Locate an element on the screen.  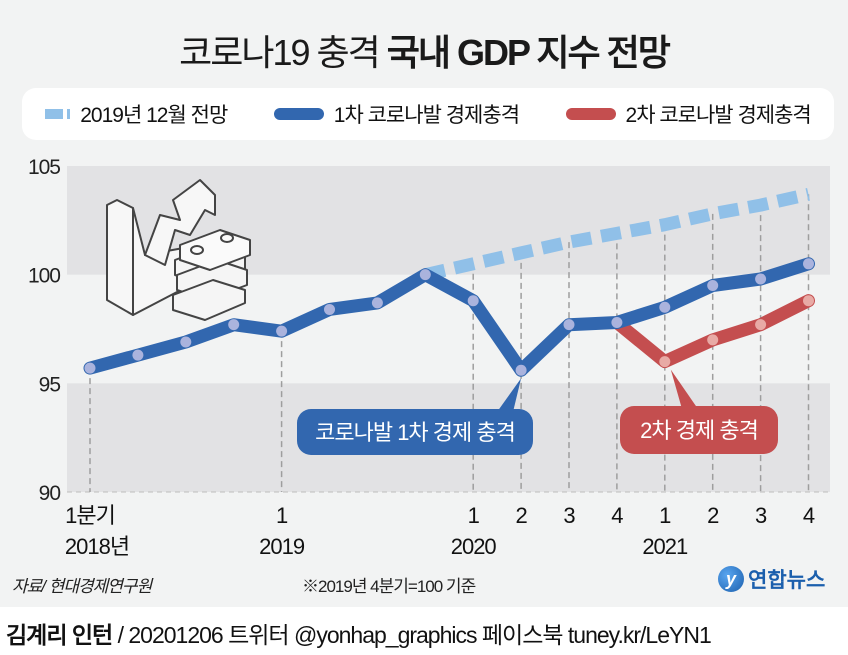
callout-label: 2차 경제 충격 is located at coordinates (699, 430).